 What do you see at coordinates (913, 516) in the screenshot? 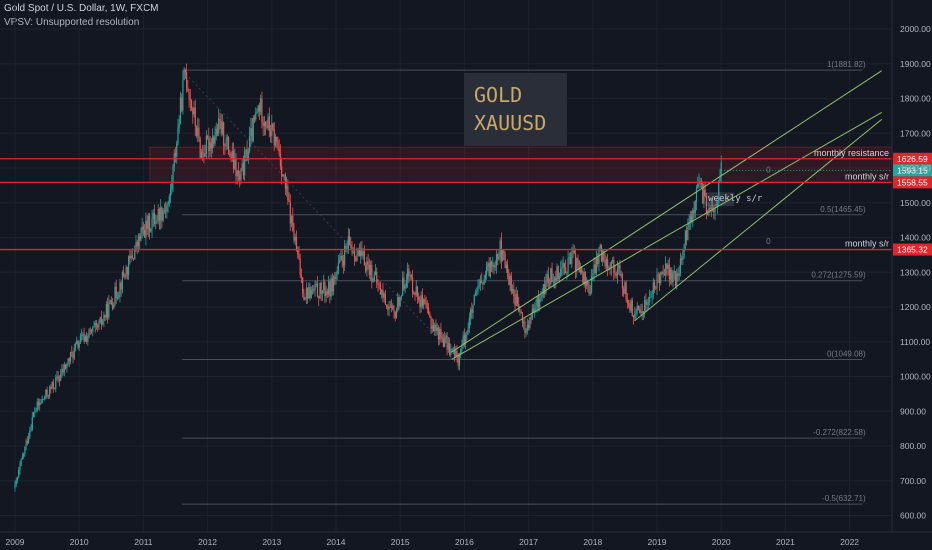
I see `y-tick-label: 600.00` at bounding box center [913, 516].